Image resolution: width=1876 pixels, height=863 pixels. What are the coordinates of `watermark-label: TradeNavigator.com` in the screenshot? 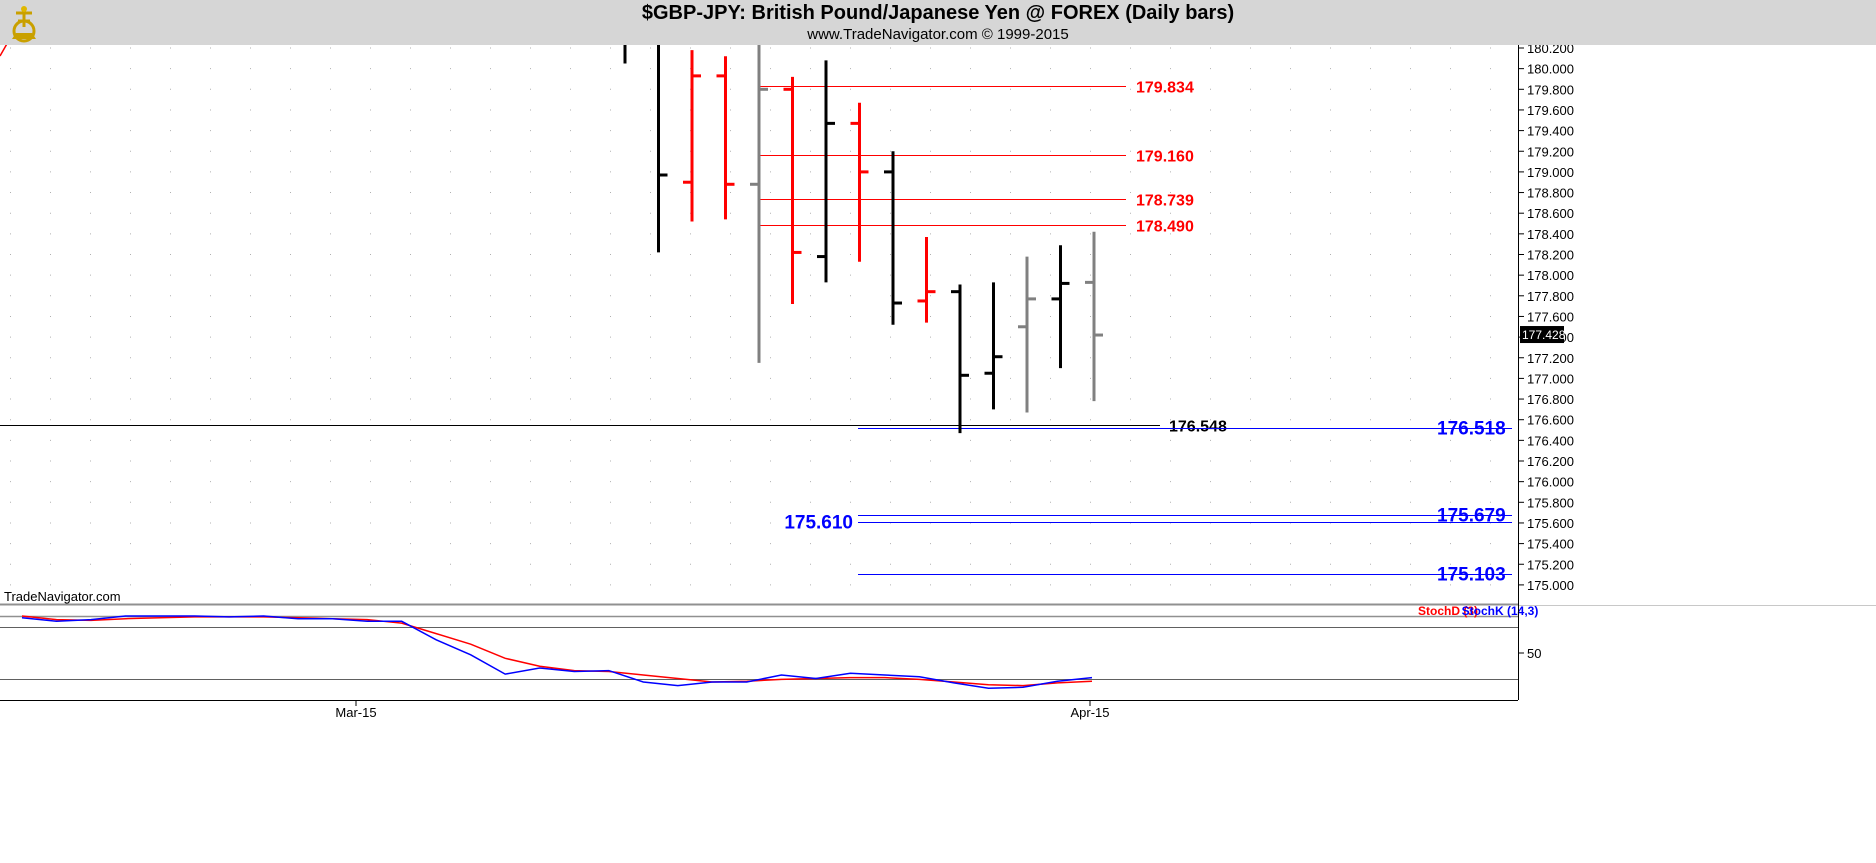 It's located at (62, 596).